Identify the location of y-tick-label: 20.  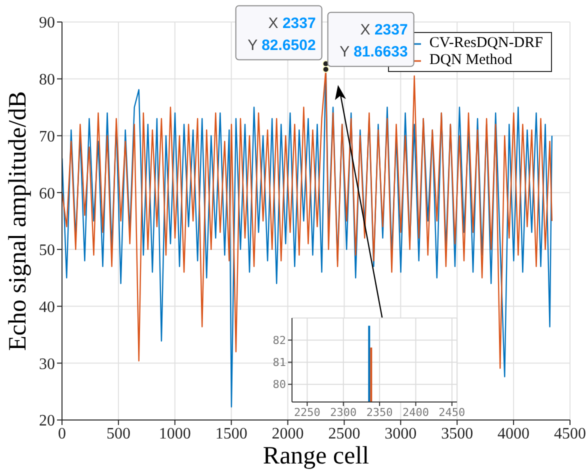
(47, 421).